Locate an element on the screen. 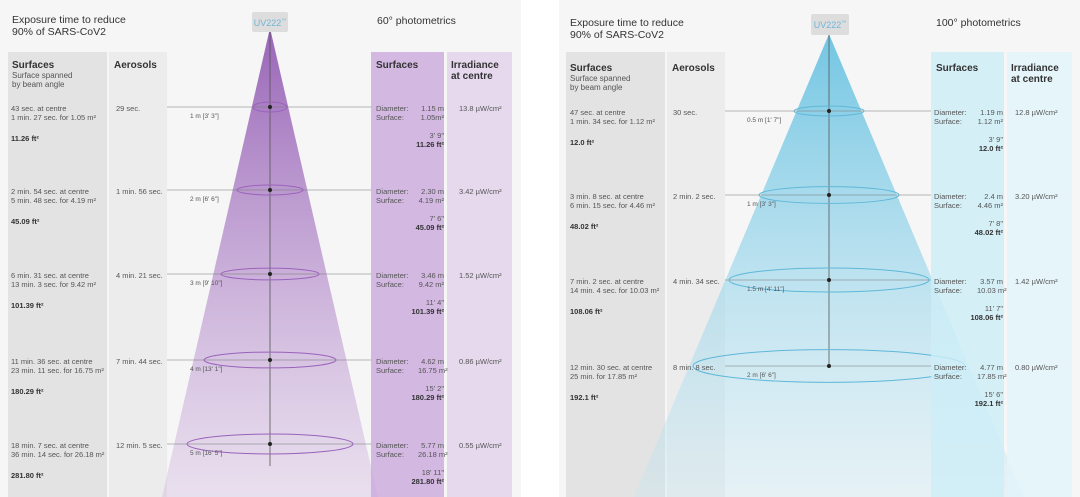 The height and width of the screenshot is (497, 1080). photometrics-title: 100° photometrics is located at coordinates (978, 23).